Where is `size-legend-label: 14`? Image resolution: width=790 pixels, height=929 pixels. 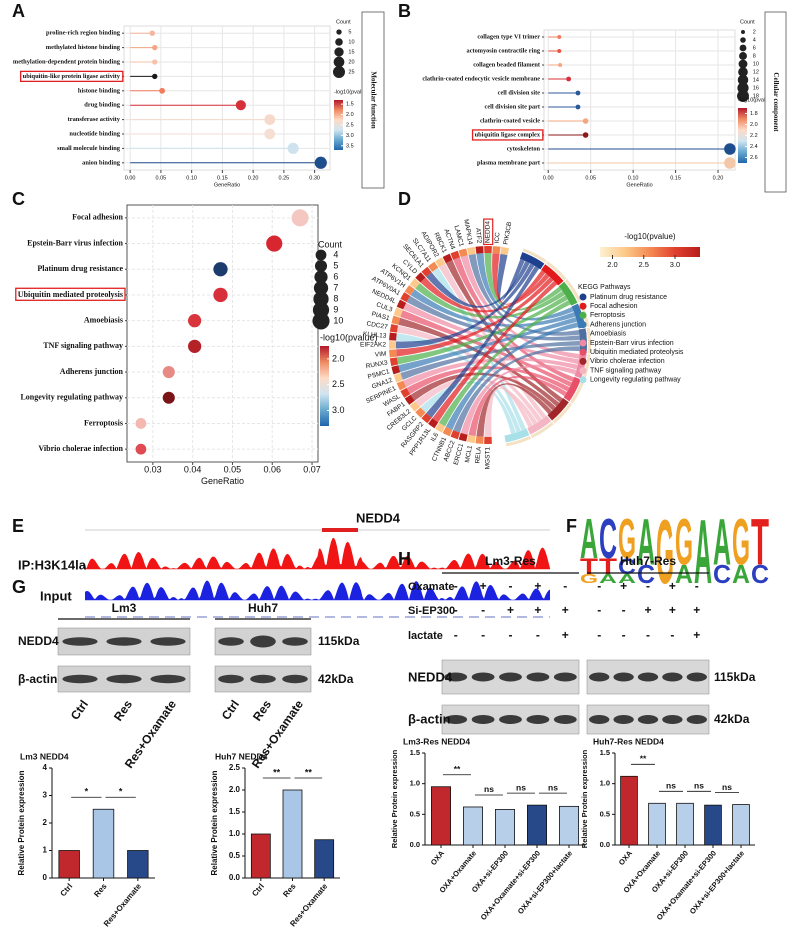 size-legend-label: 14 is located at coordinates (756, 80).